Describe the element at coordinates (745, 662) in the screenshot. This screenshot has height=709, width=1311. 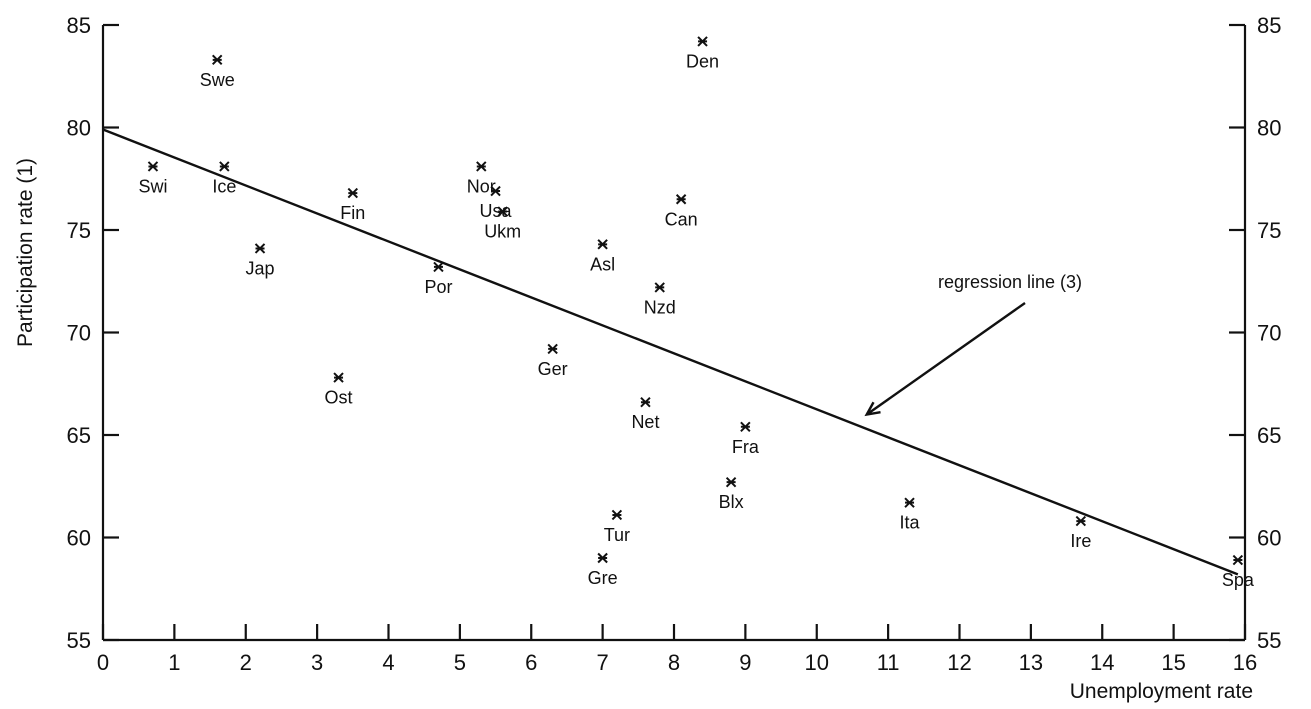
I see `x-tick-label: 9` at that location.